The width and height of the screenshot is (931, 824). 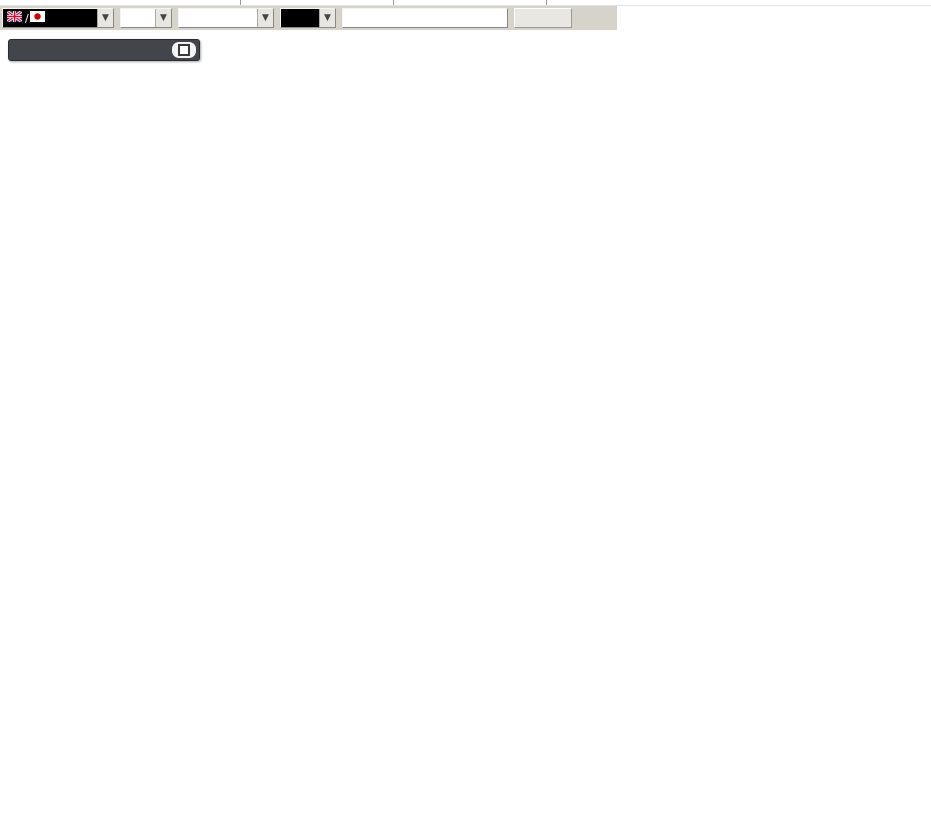 I want to click on chart-type-select: ▼, so click(x=226, y=18).